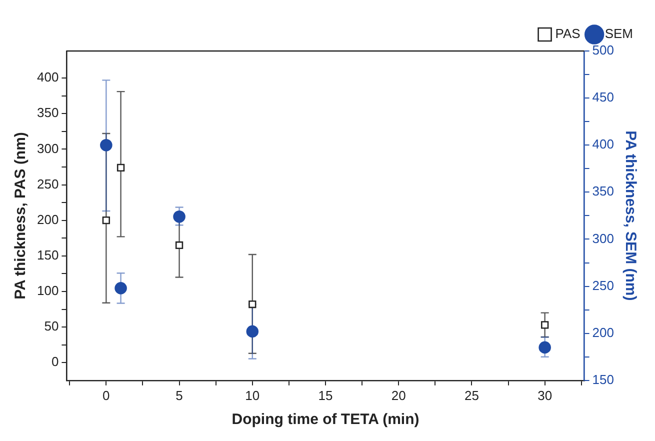  I want to click on y2-tick-label: 450, so click(603, 97).